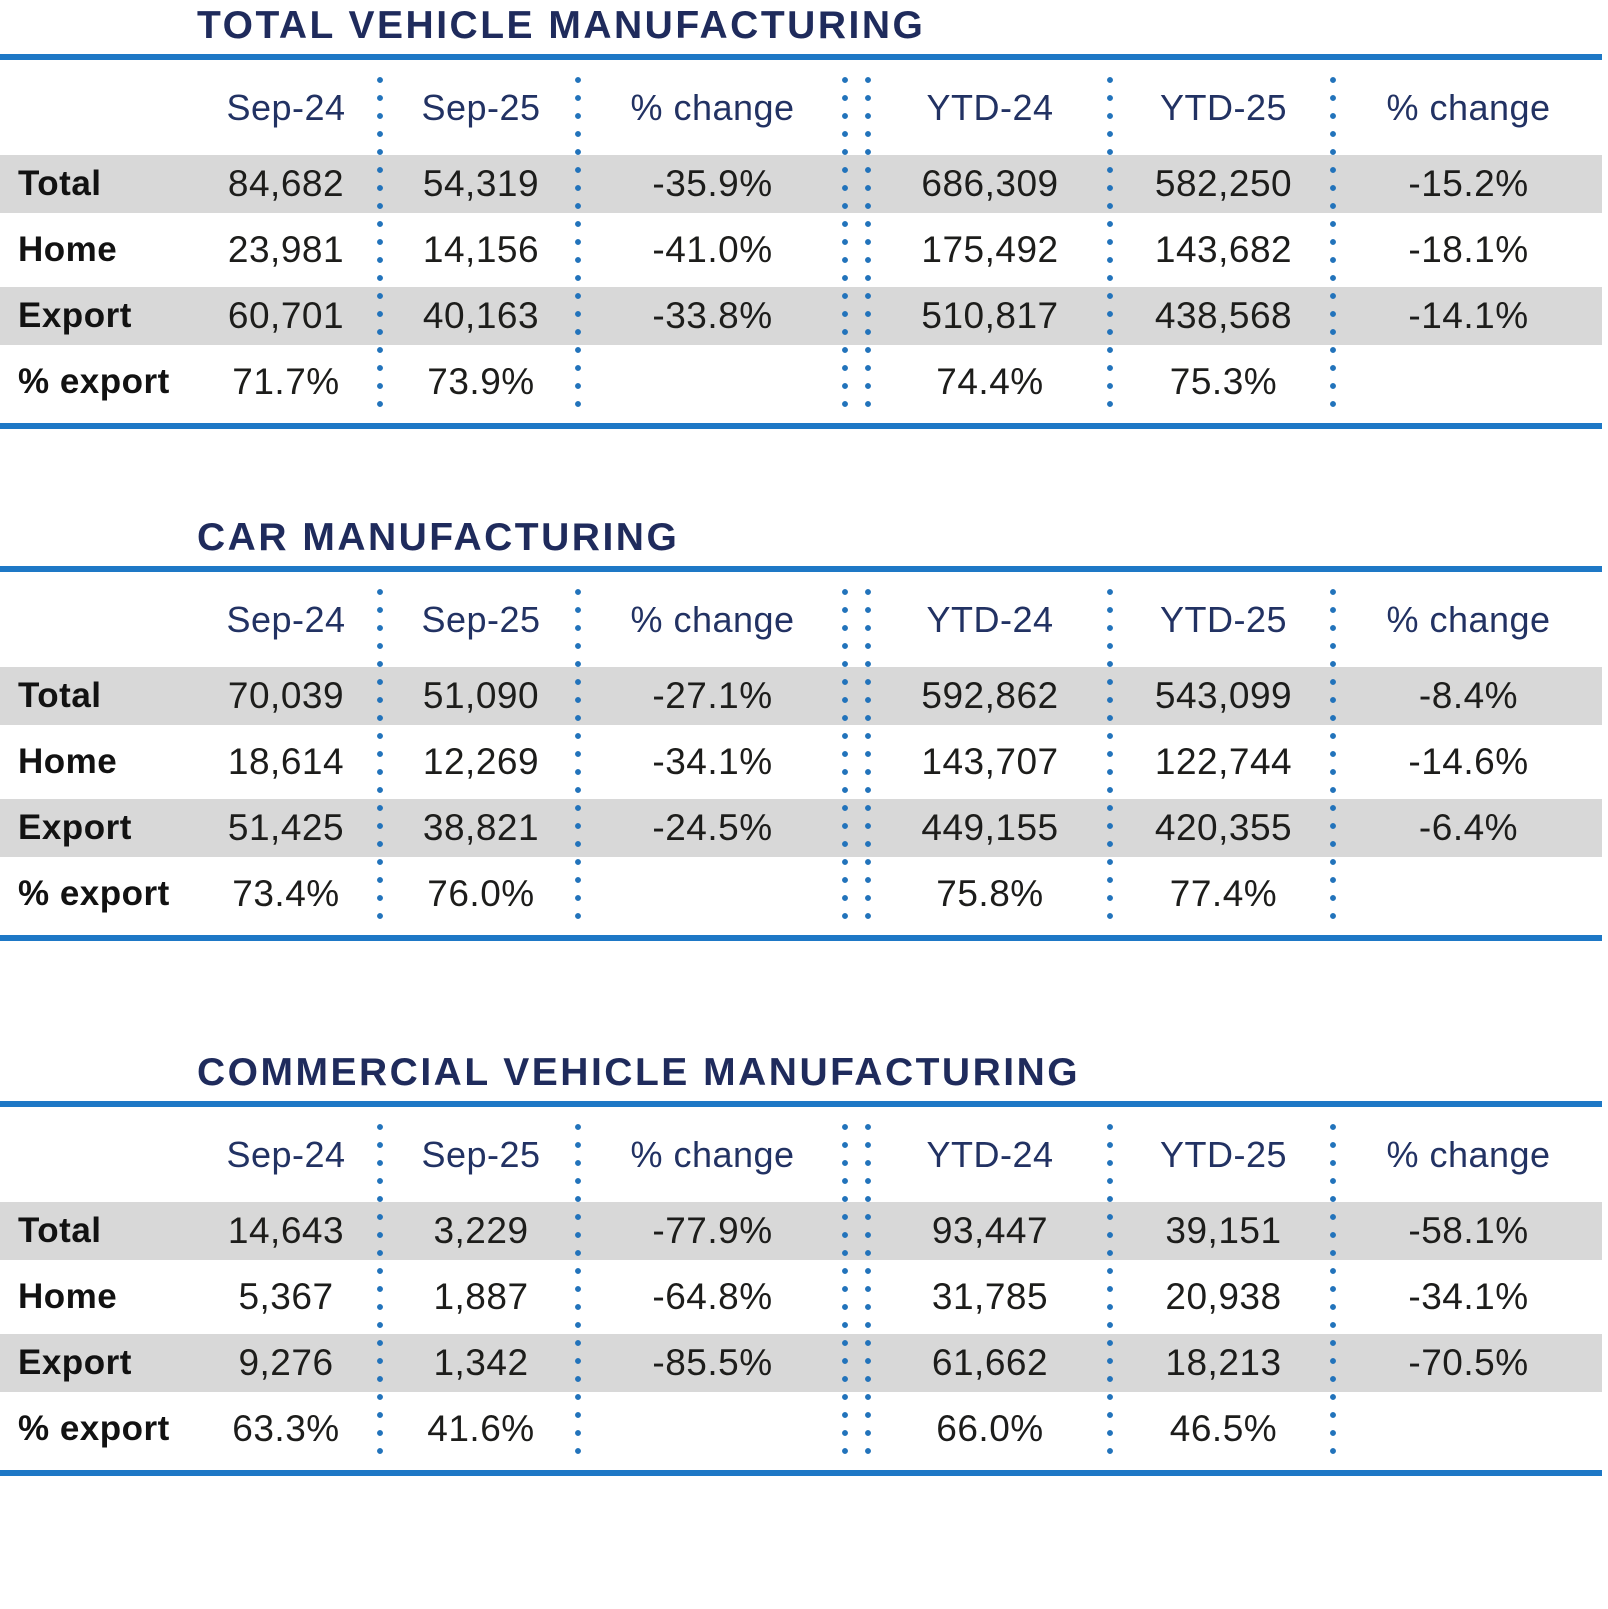 This screenshot has width=1608, height=1609. I want to click on cell-value: 18,213, so click(1223, 1362).